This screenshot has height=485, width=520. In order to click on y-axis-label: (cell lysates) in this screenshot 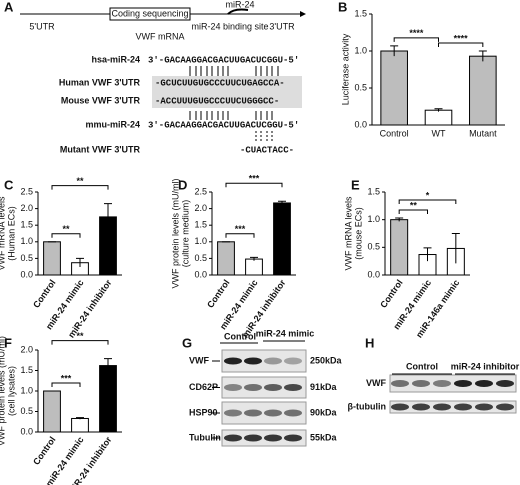, I will do `click(11, 391)`.